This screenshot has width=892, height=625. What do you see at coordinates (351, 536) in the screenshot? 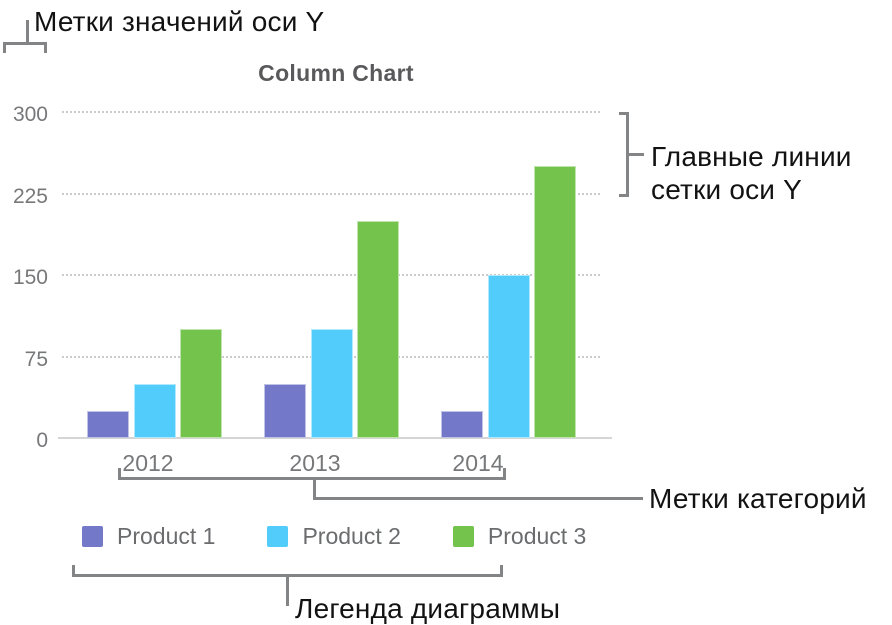
I see `legend-label: Product 2` at bounding box center [351, 536].